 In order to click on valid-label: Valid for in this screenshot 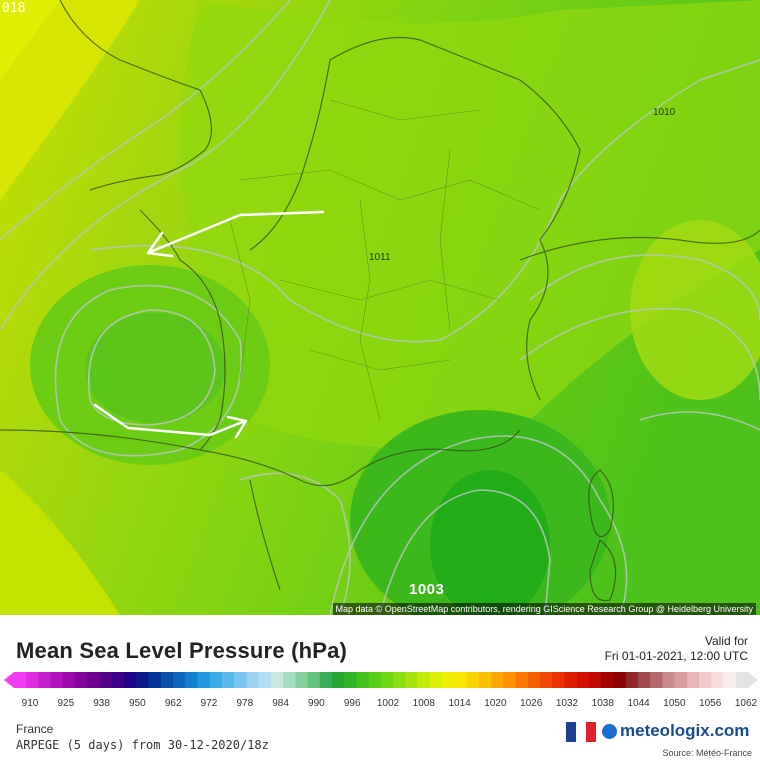, I will do `click(726, 641)`.